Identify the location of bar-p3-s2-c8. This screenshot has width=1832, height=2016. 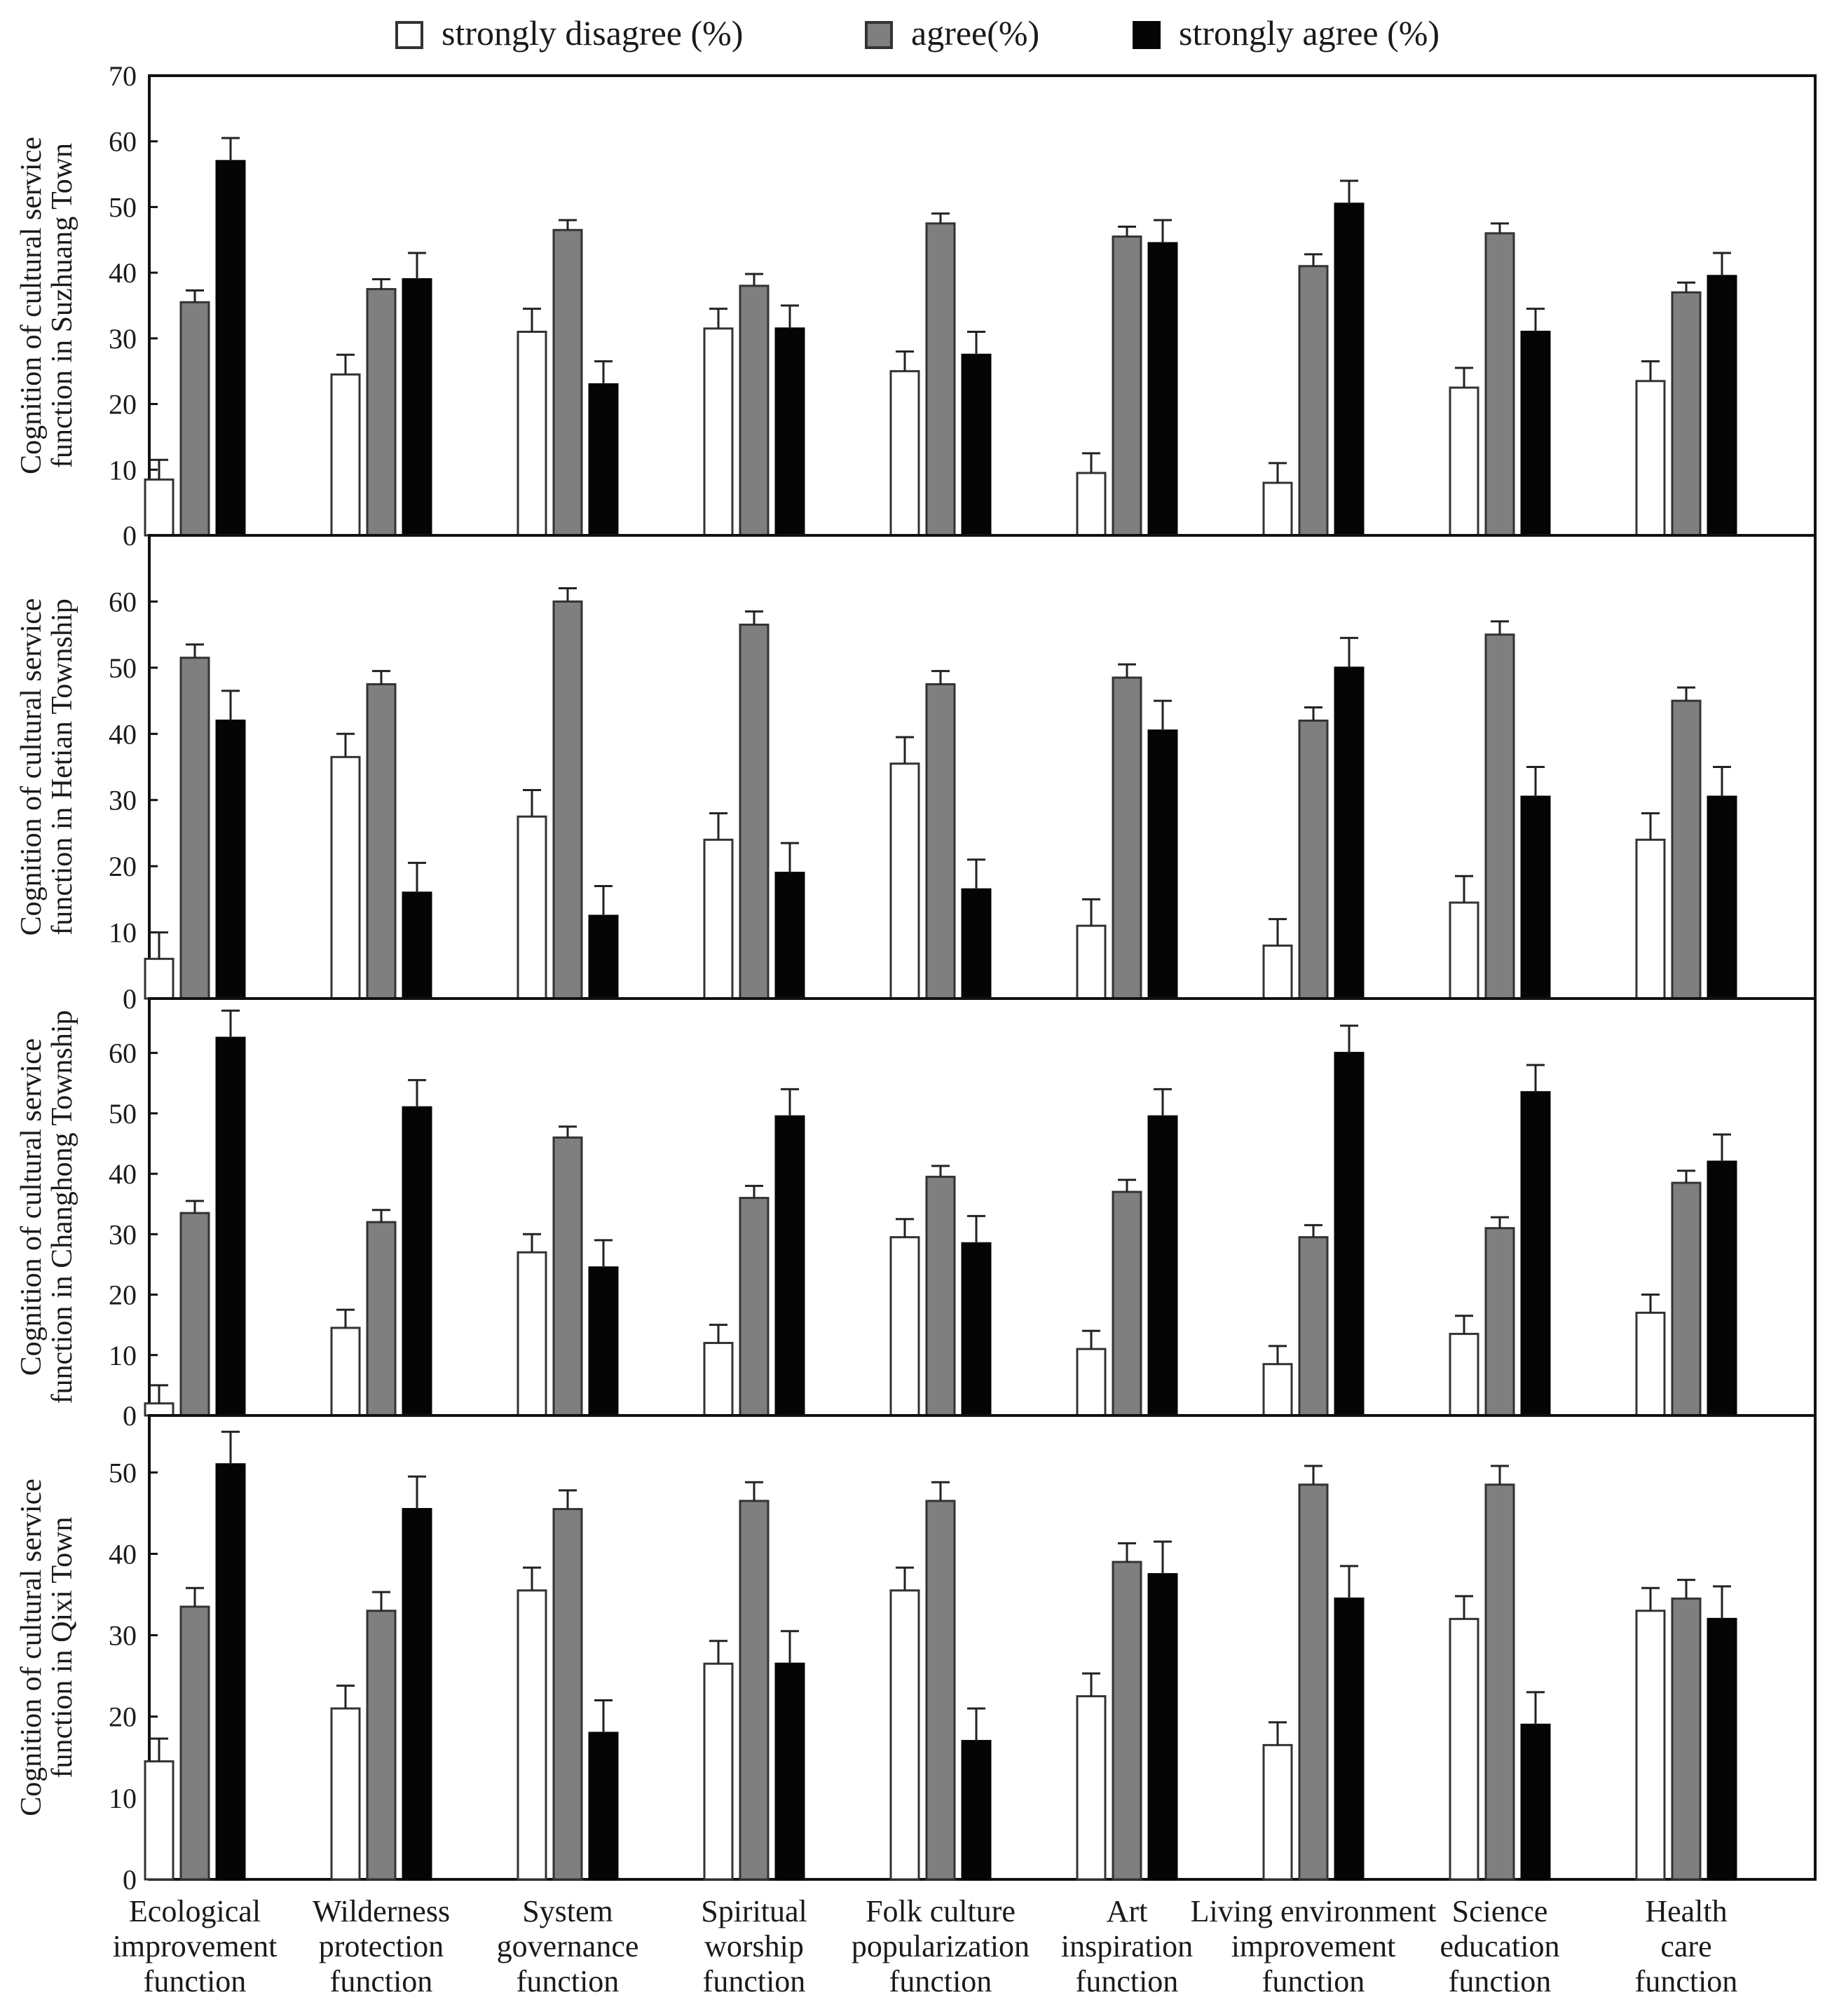
(1499, 1322).